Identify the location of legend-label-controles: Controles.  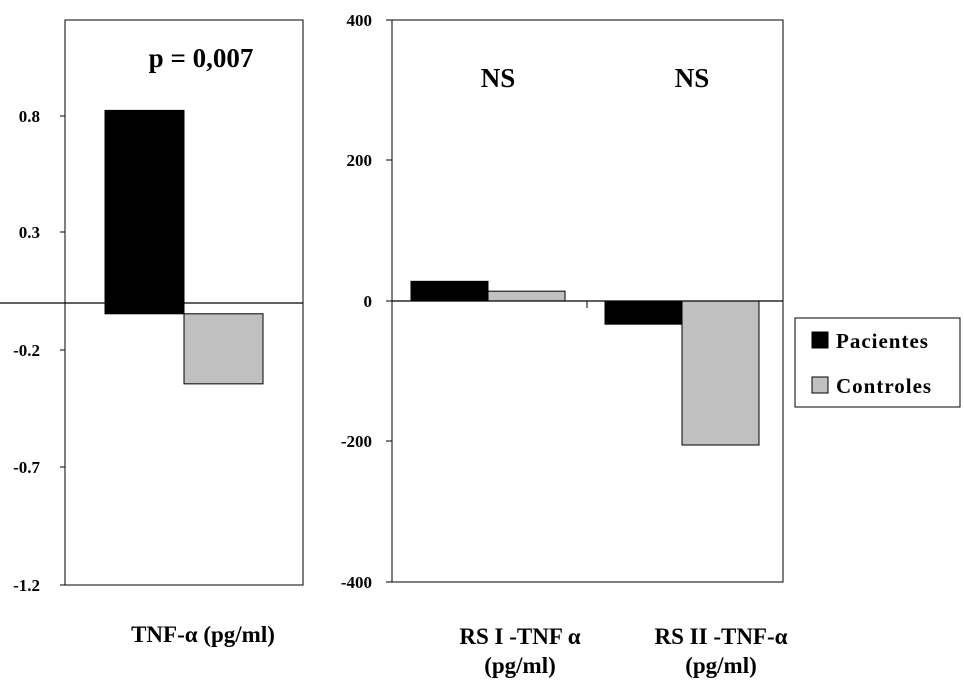
(884, 386).